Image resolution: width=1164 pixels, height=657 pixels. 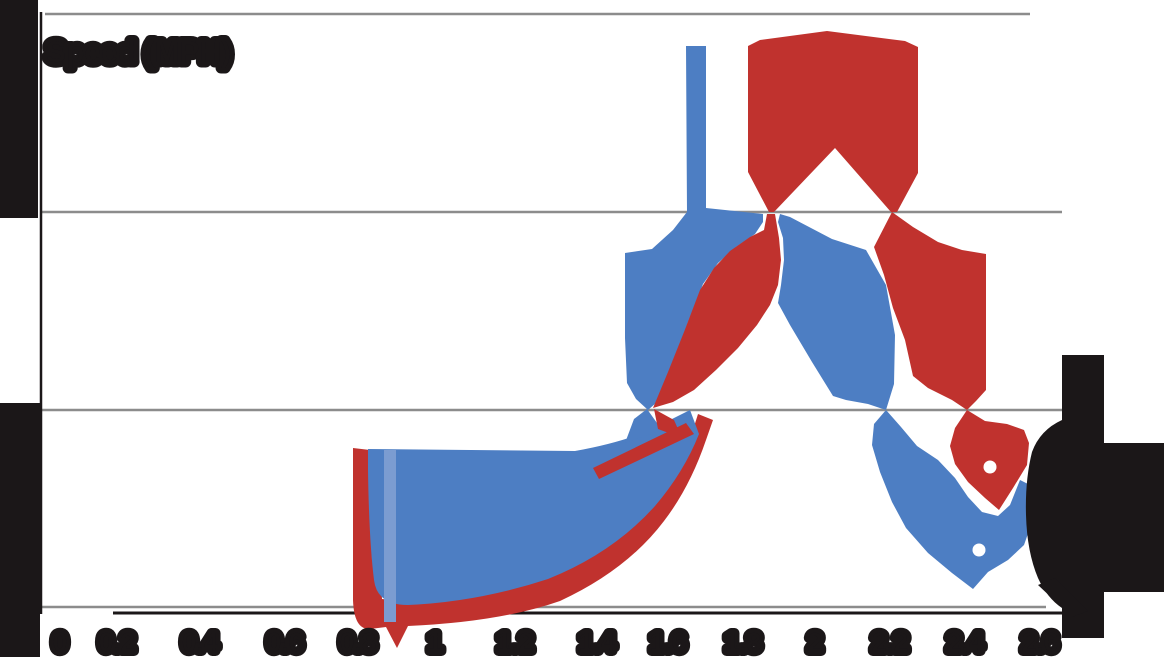 I want to click on blue-cross-wedge, so click(x=643, y=426).